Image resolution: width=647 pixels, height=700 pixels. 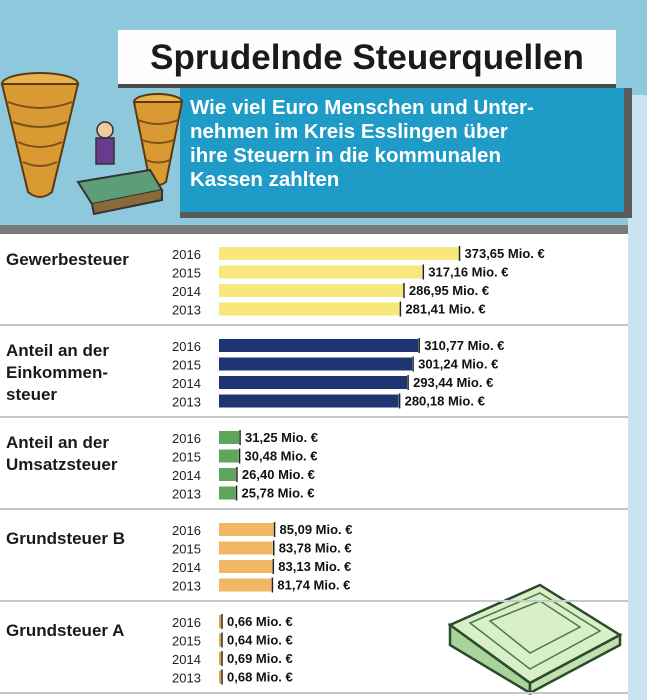 What do you see at coordinates (316, 529) in the screenshot?
I see `value-label: 85,09 Mio. €` at bounding box center [316, 529].